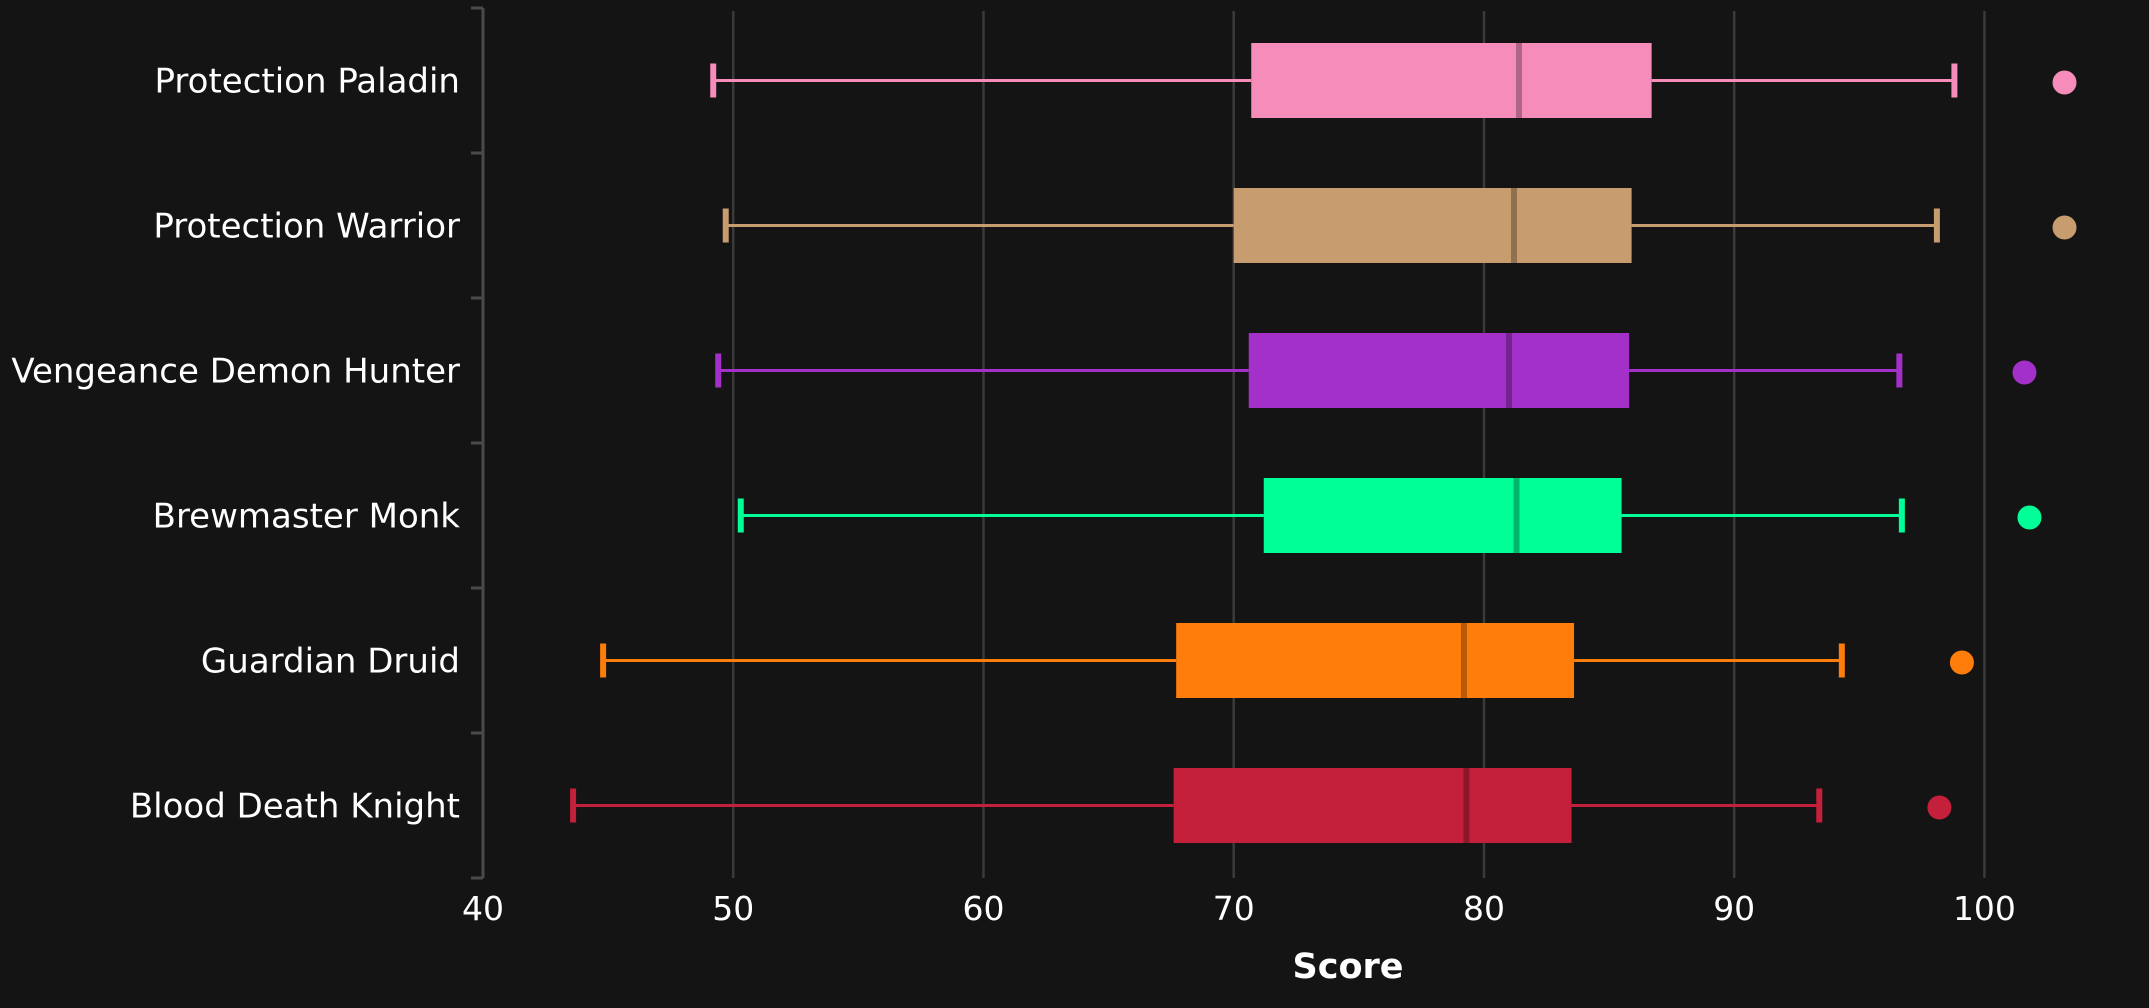  I want to click on x-tick-label: 60, so click(983, 908).